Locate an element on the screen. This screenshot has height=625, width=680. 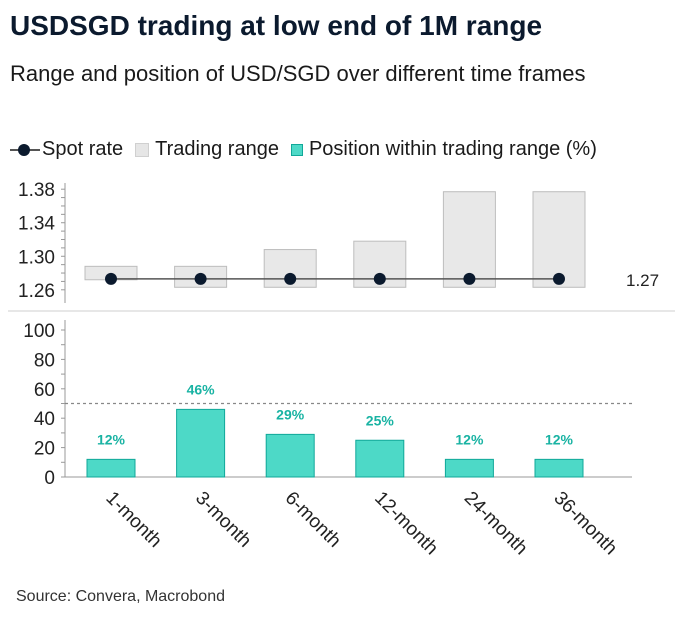
legend-item-spot: Spot rate is located at coordinates (66, 149).